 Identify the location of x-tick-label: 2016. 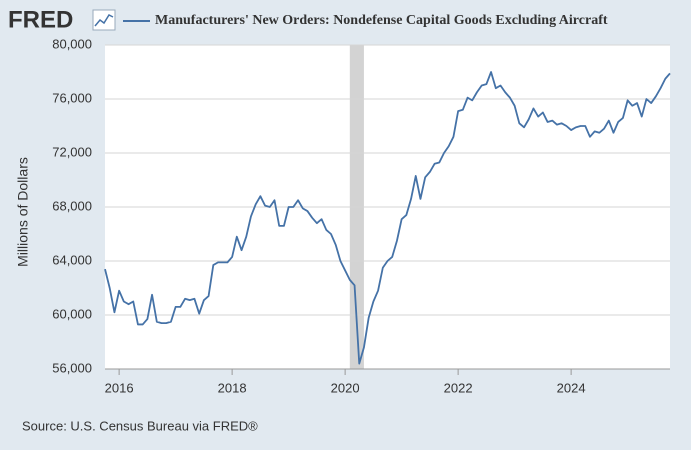
(119, 387).